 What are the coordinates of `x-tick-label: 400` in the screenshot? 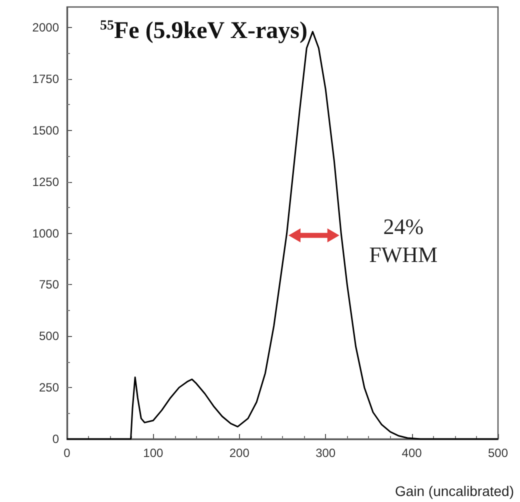 It's located at (412, 453).